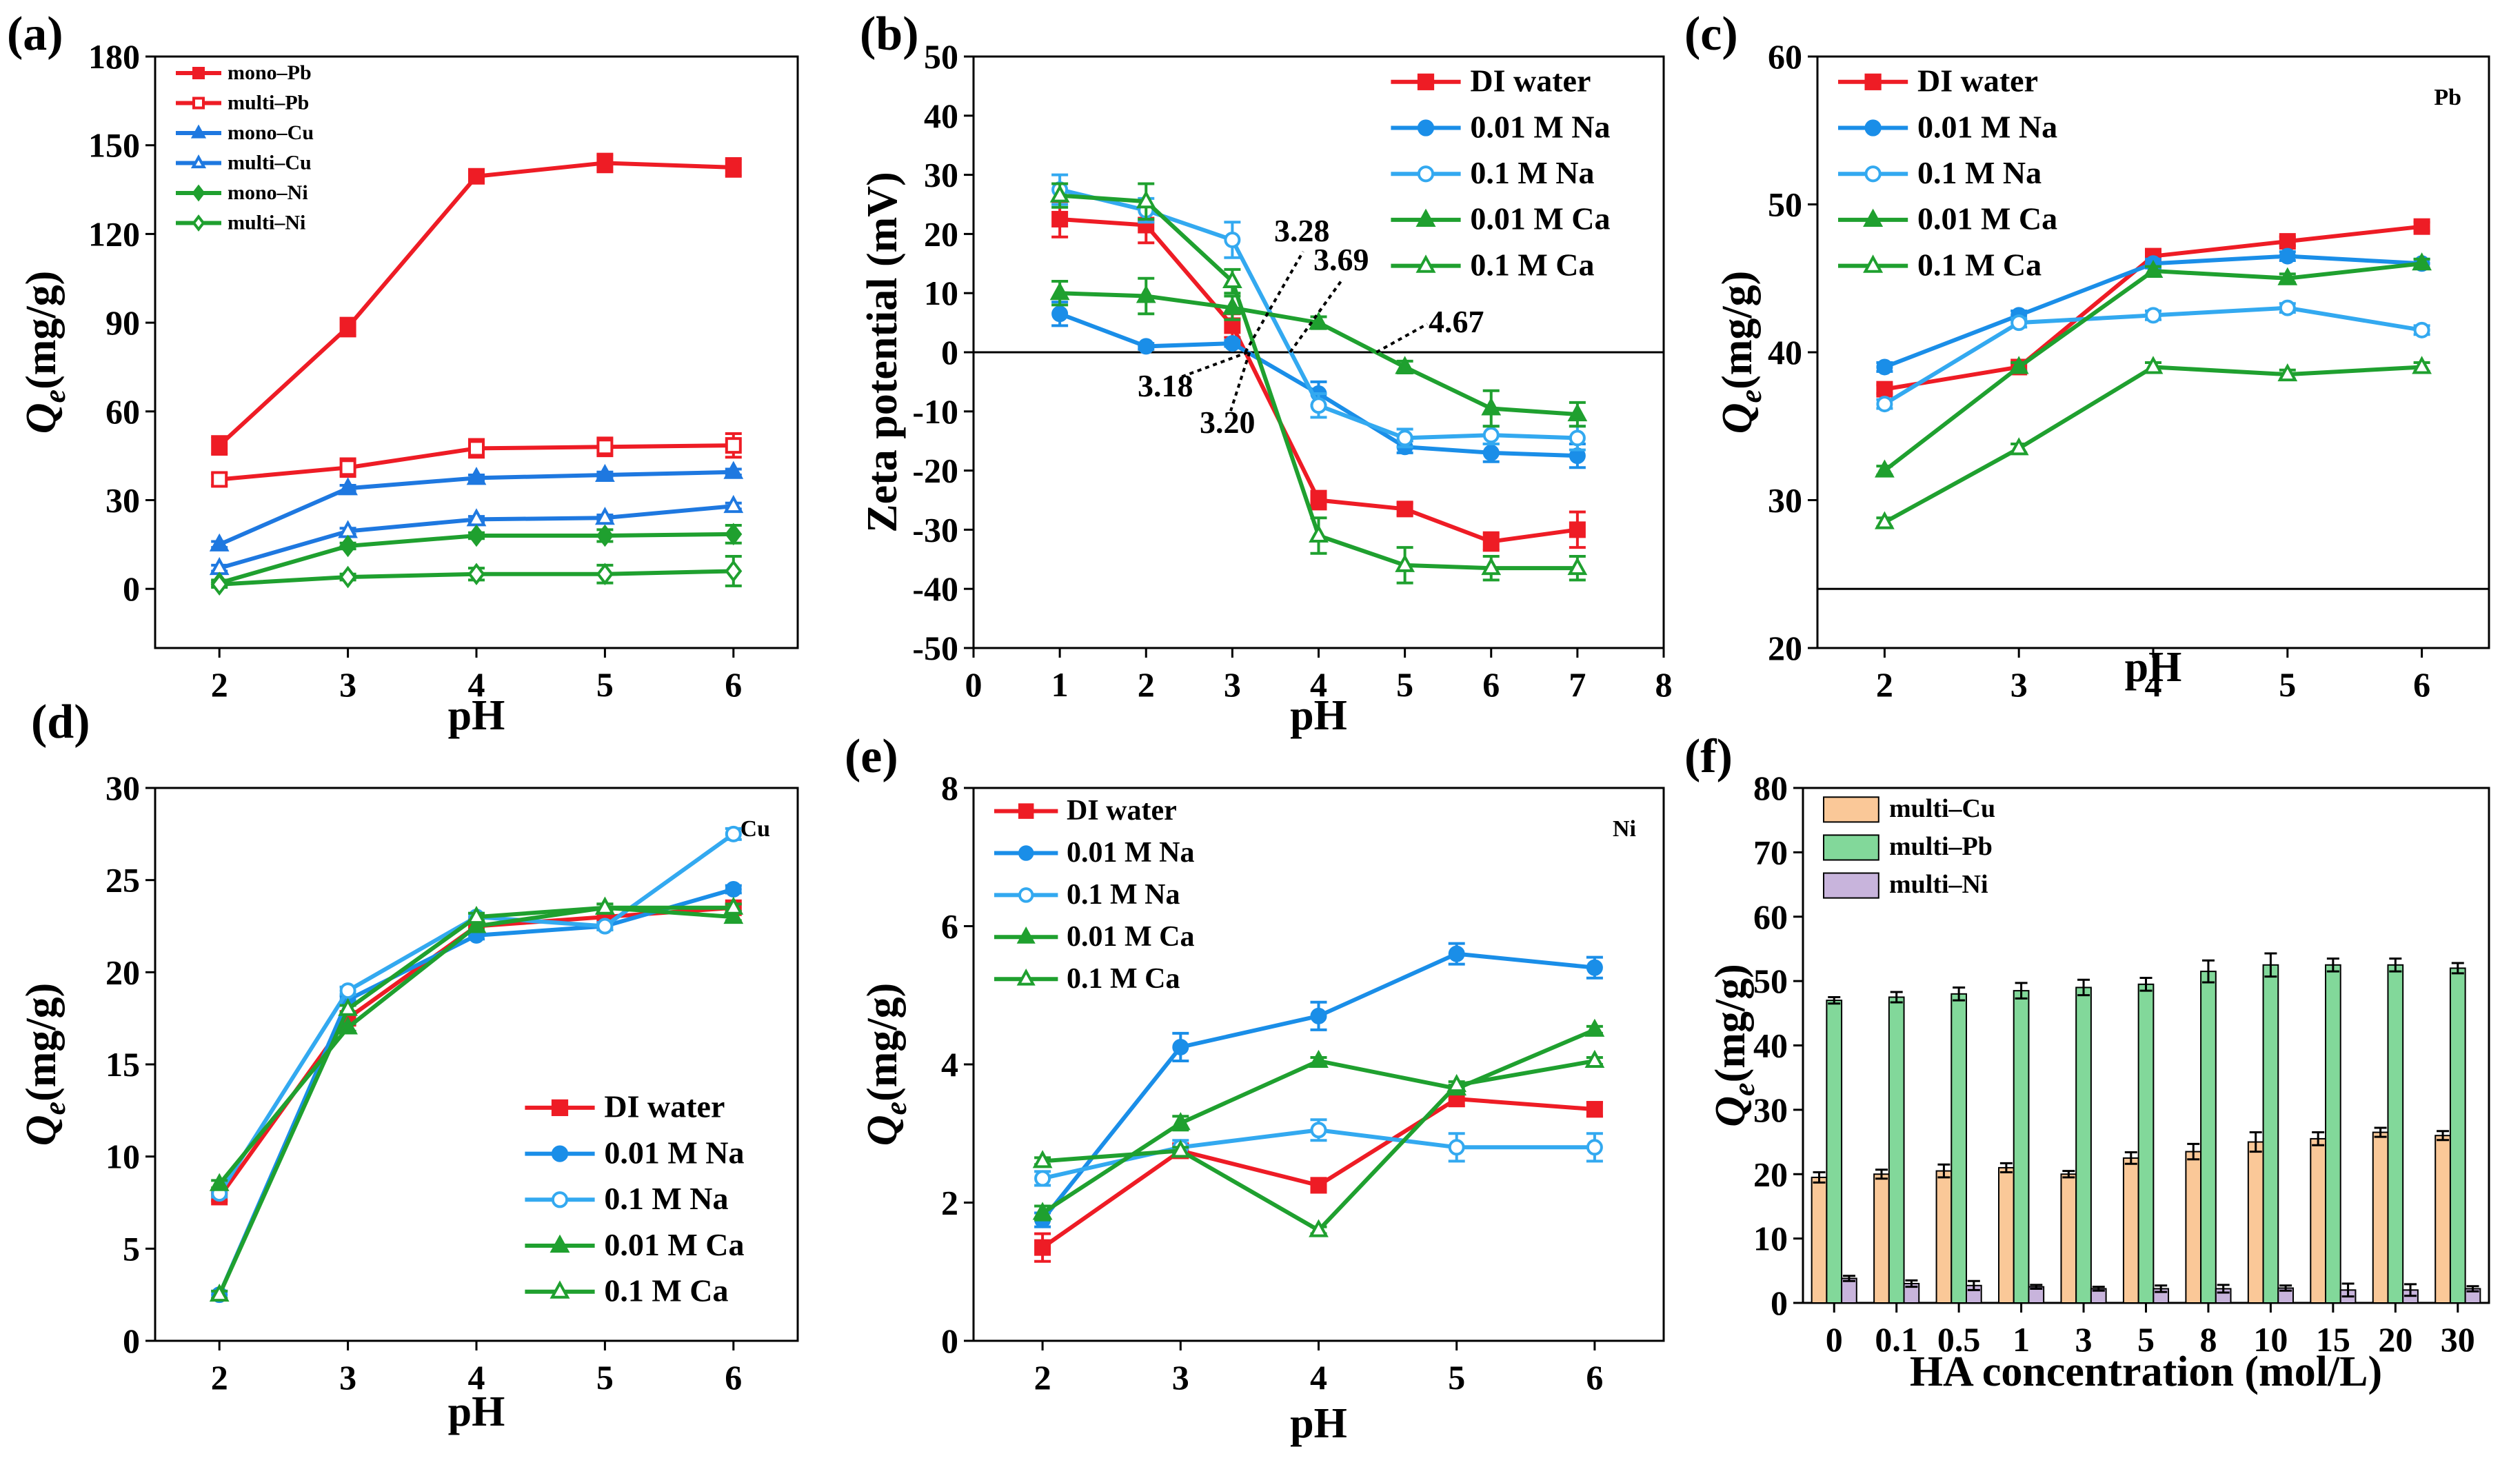  What do you see at coordinates (1228, 423) in the screenshot?
I see `annotation-label: 3.20` at bounding box center [1228, 423].